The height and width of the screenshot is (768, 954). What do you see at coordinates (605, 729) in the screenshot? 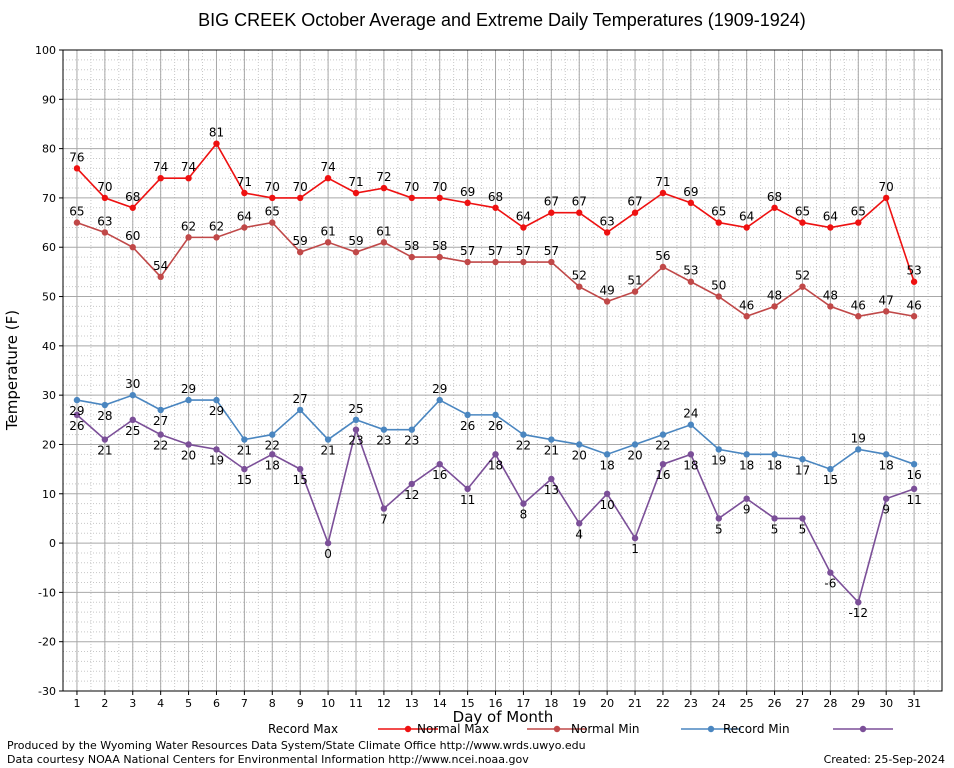
I see `legend-label-normal-min: Normal Min` at bounding box center [605, 729].